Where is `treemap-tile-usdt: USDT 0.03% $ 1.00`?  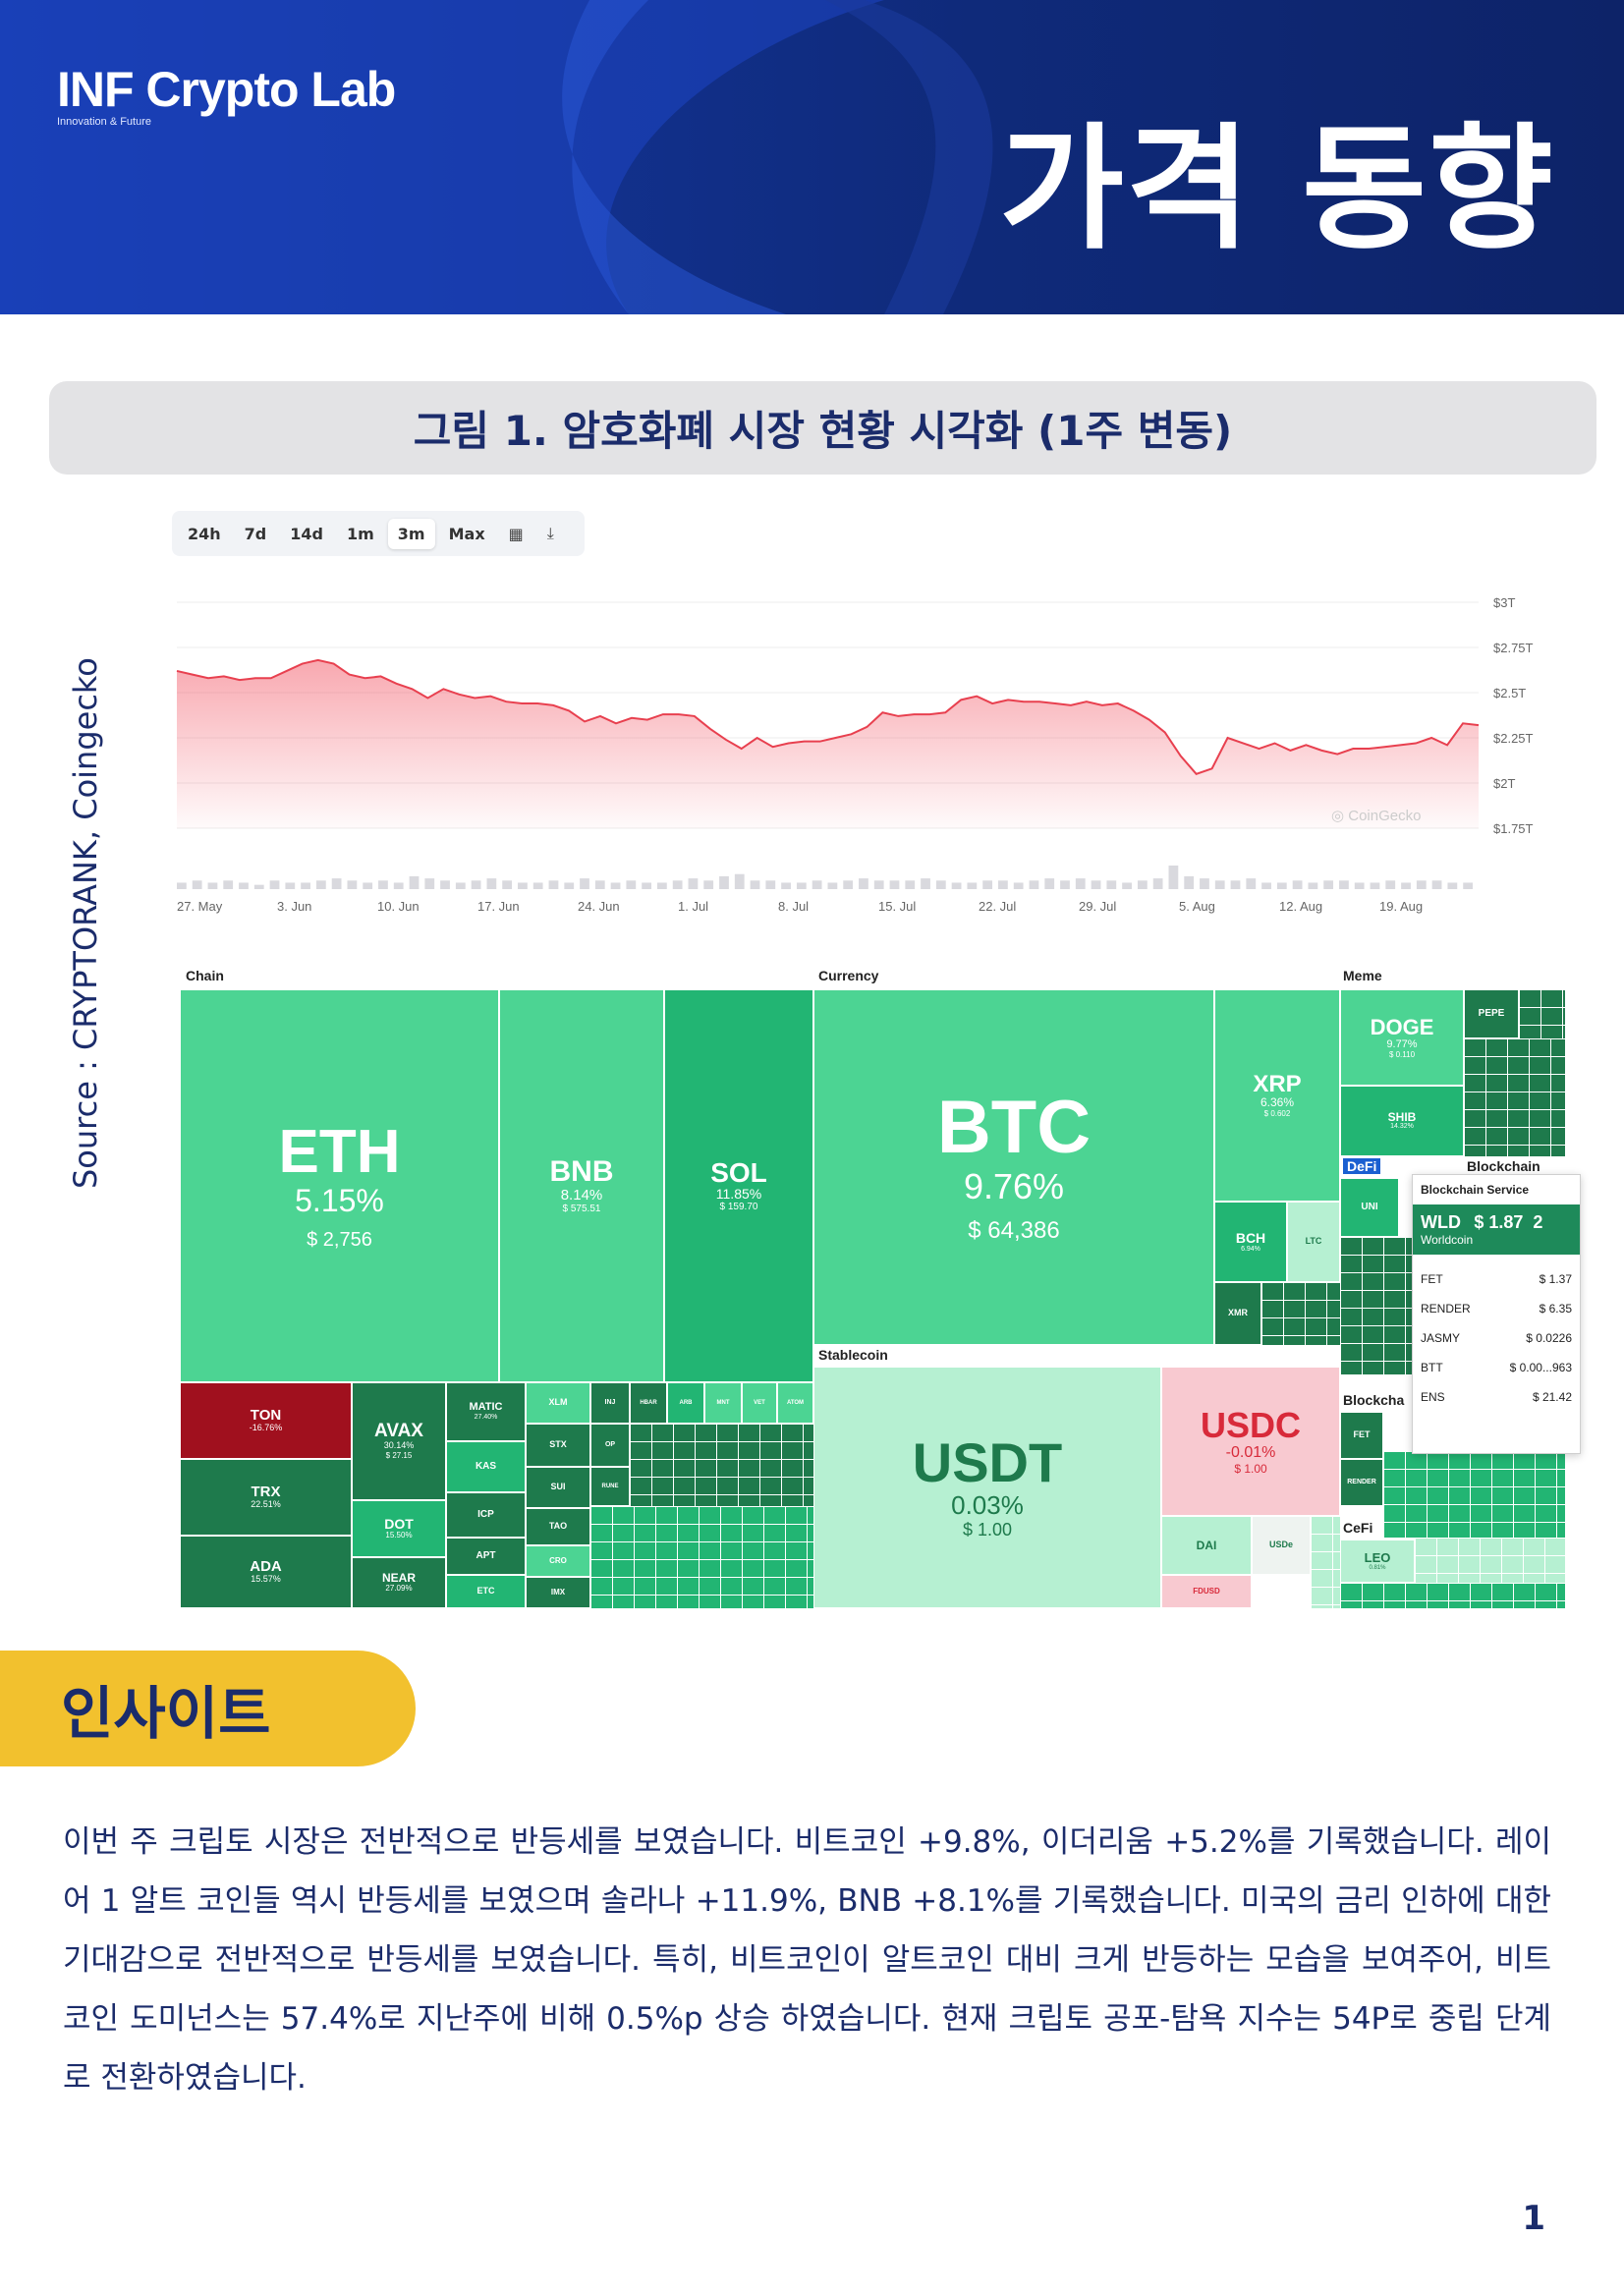
treemap-tile-usdt: USDT 0.03% $ 1.00 is located at coordinates (987, 1487).